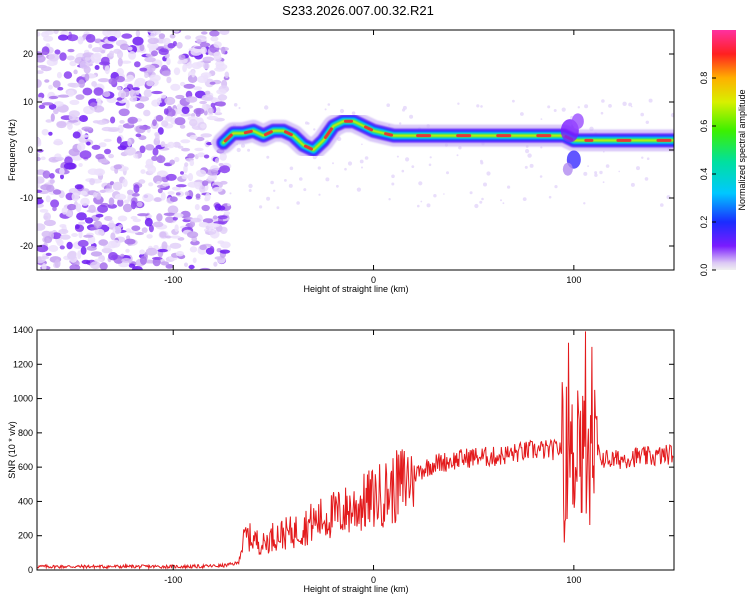 This screenshot has height=600, width=750. What do you see at coordinates (573, 280) in the screenshot?
I see `spectrogram-x-tick-label: 100` at bounding box center [573, 280].